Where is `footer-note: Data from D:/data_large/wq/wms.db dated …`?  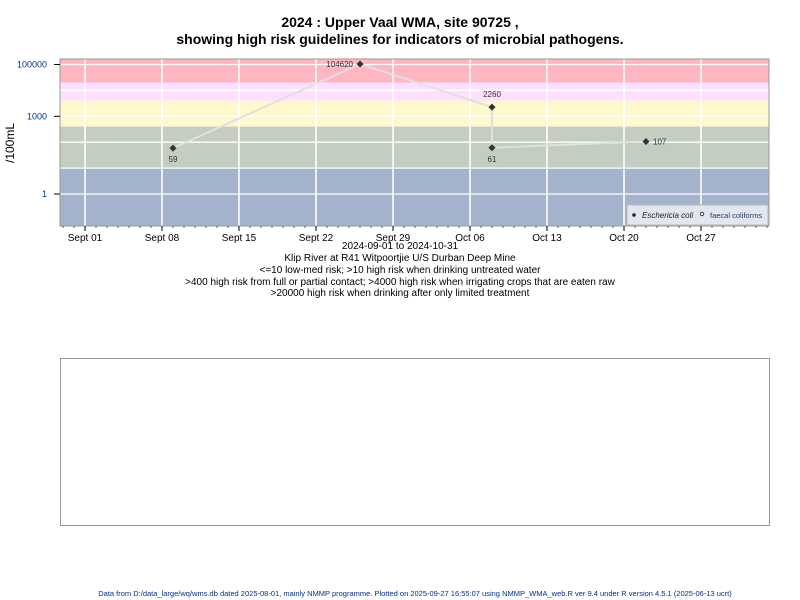
footer-note: Data from D:/data_large/wq/wms.db dated … is located at coordinates (415, 593).